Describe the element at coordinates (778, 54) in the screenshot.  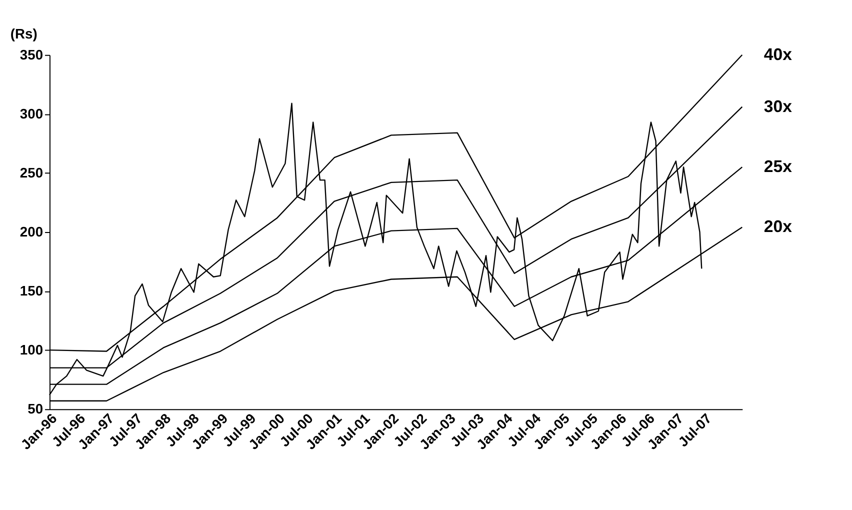
I see `series-label: 40x` at that location.